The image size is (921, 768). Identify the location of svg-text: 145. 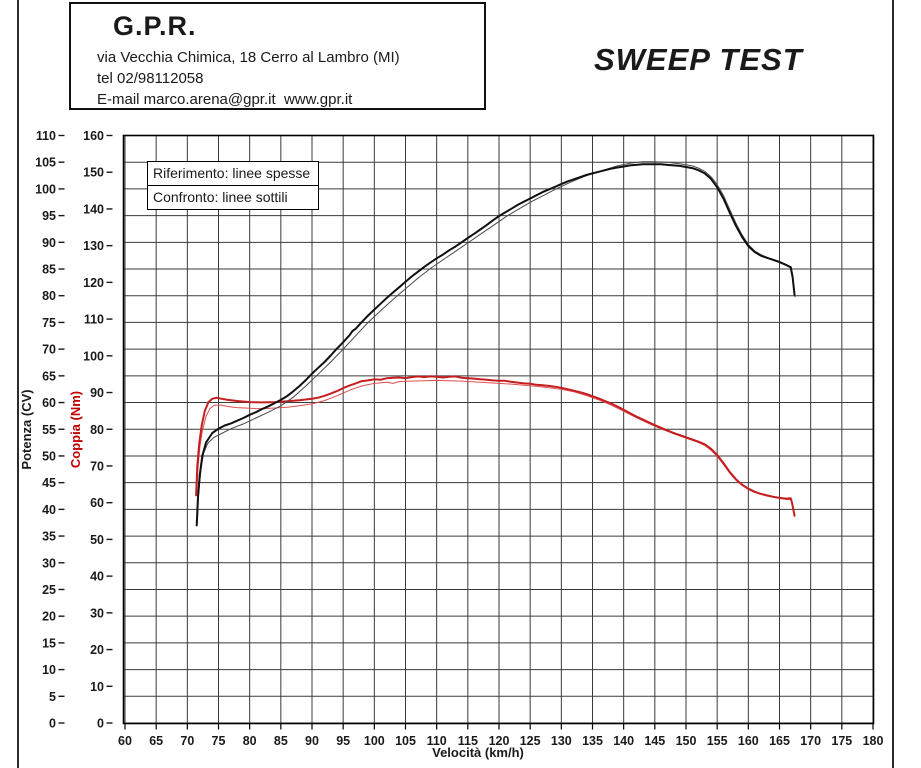
(654, 741).